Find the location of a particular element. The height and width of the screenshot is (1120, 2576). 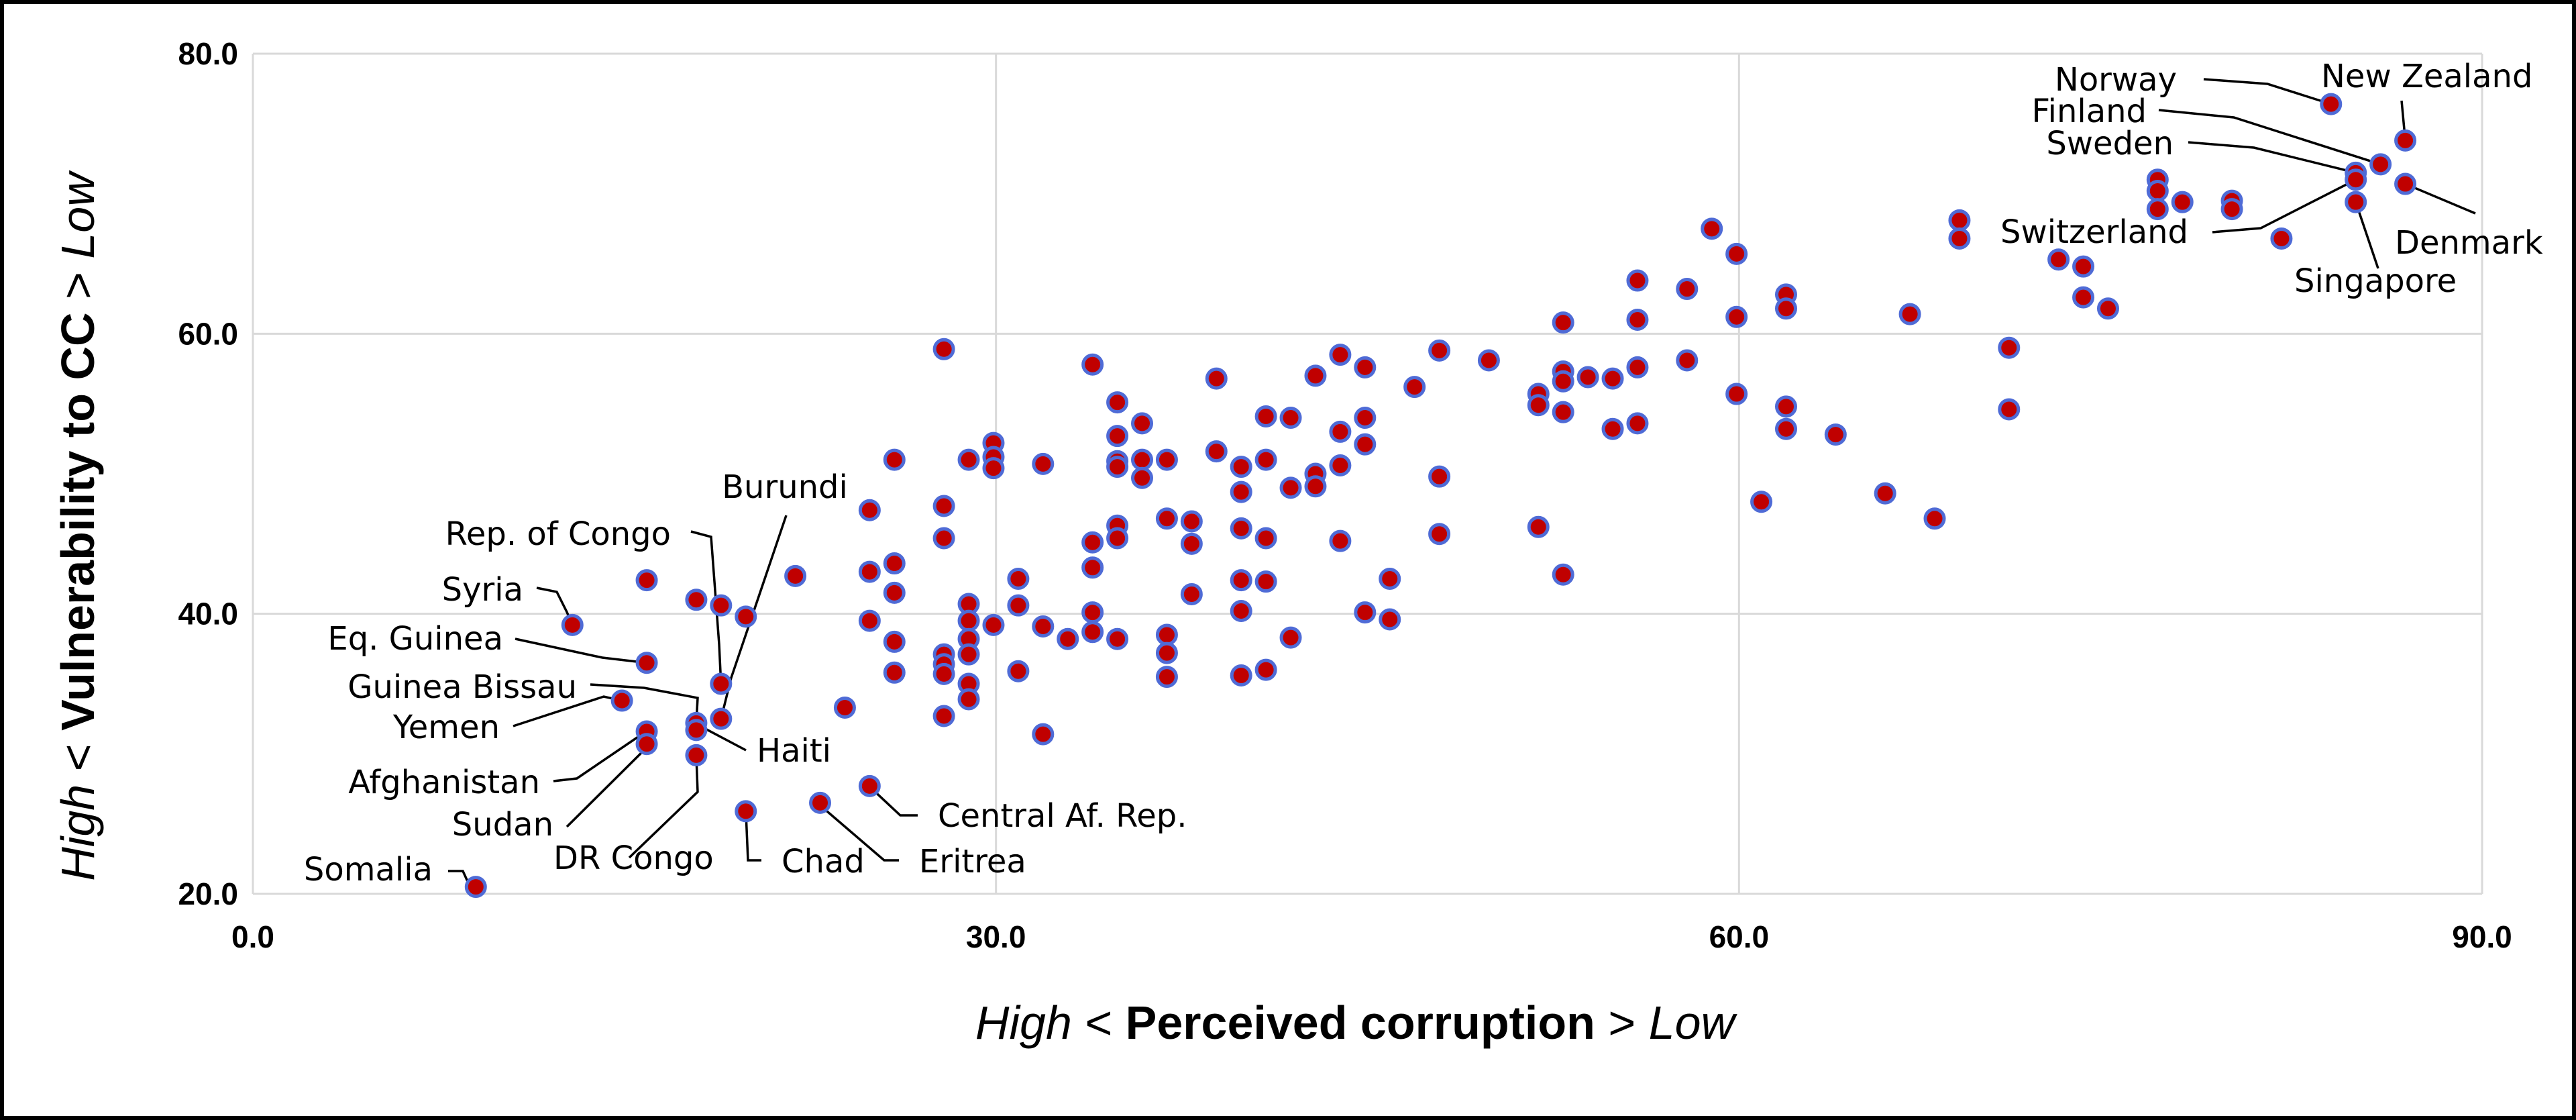

annotation-label-8: Rep. of Congo is located at coordinates (558, 534).